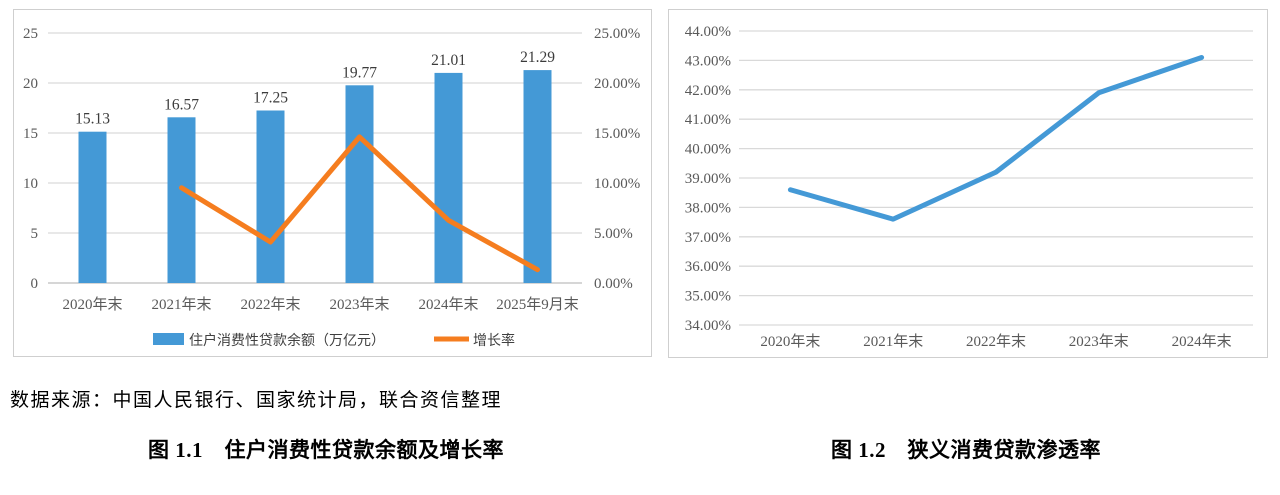 This screenshot has height=495, width=1280. Describe the element at coordinates (617, 84) in the screenshot. I see `right-axis-tick-label: 20.00%` at that location.